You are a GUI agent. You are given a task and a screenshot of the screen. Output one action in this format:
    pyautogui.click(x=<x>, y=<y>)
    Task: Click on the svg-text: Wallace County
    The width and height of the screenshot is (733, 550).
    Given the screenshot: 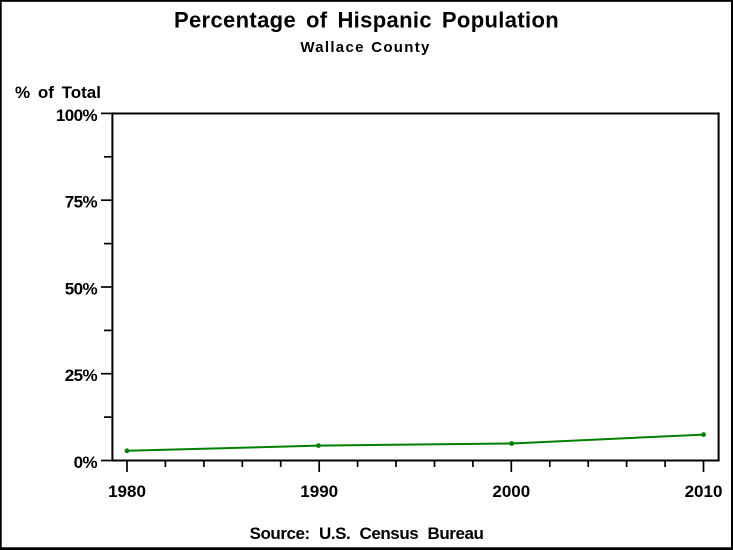 What is the action you would take?
    pyautogui.click(x=365, y=47)
    